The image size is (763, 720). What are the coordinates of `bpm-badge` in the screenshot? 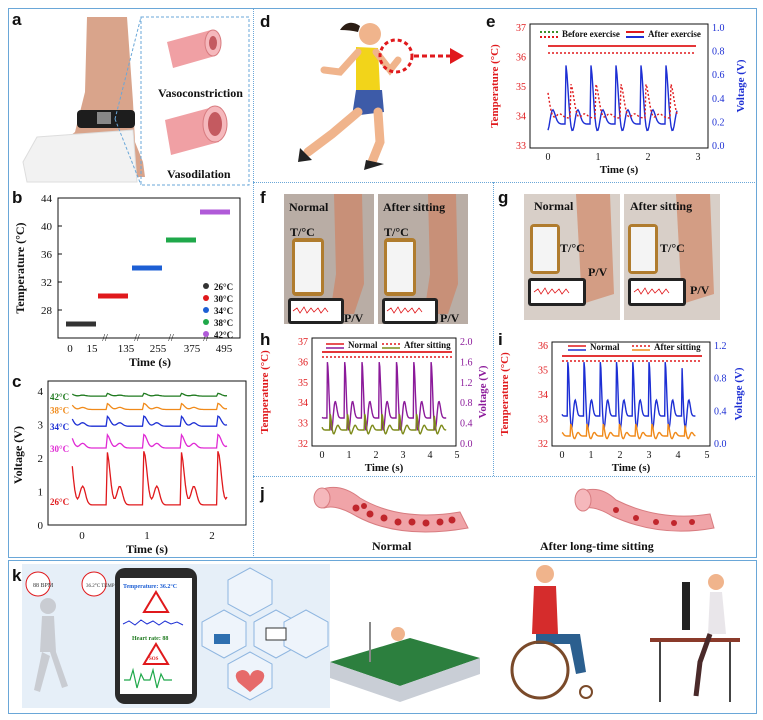 It's located at (38, 584).